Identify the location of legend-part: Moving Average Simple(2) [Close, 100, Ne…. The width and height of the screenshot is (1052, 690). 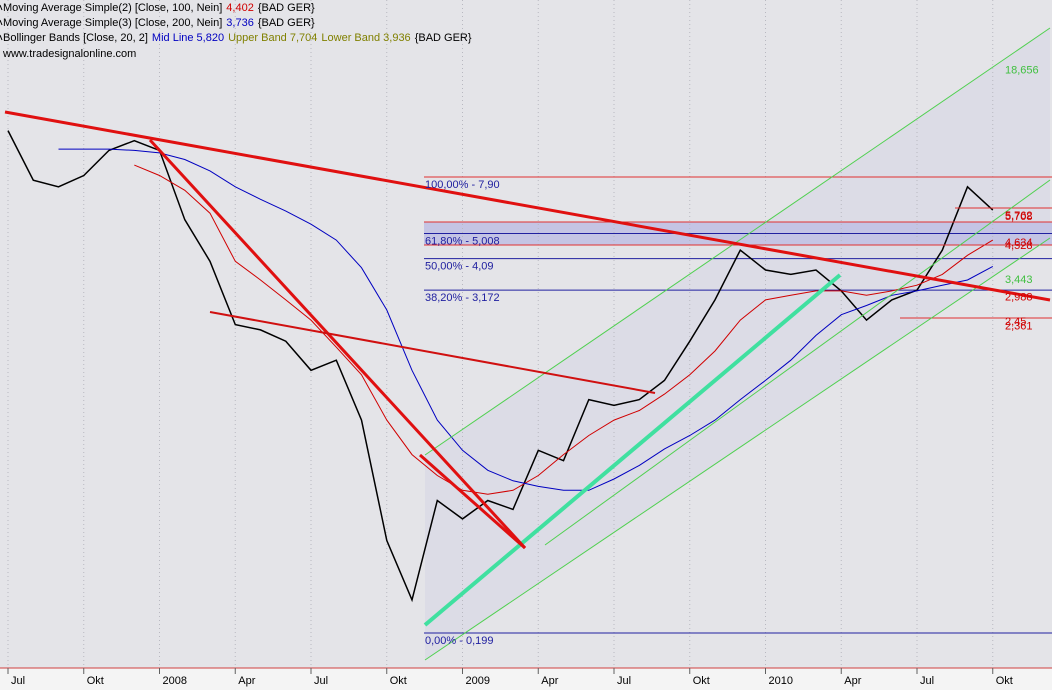
(112, 8).